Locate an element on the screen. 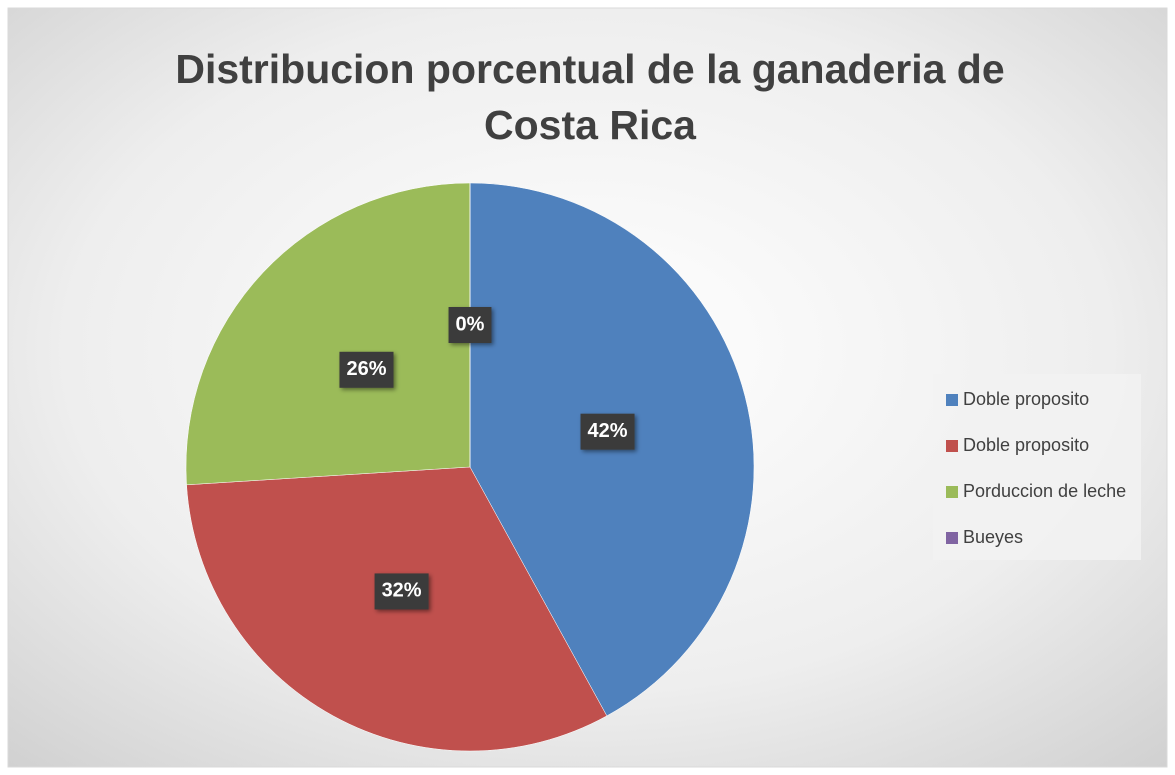  data-label: 26% is located at coordinates (366, 369).